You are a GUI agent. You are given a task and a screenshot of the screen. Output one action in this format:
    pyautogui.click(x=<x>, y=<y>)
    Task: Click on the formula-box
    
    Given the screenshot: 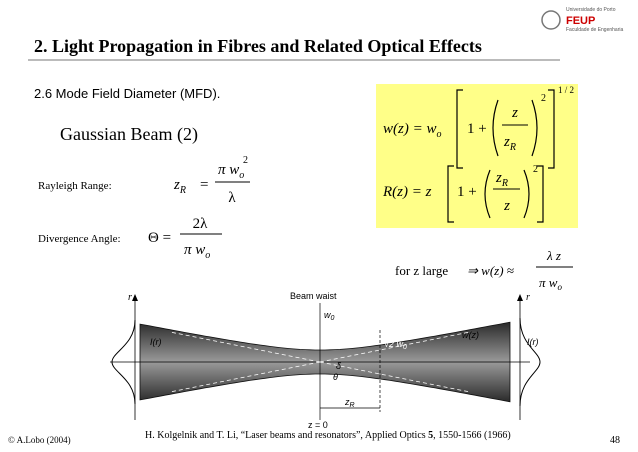 What is the action you would take?
    pyautogui.click(x=477, y=156)
    